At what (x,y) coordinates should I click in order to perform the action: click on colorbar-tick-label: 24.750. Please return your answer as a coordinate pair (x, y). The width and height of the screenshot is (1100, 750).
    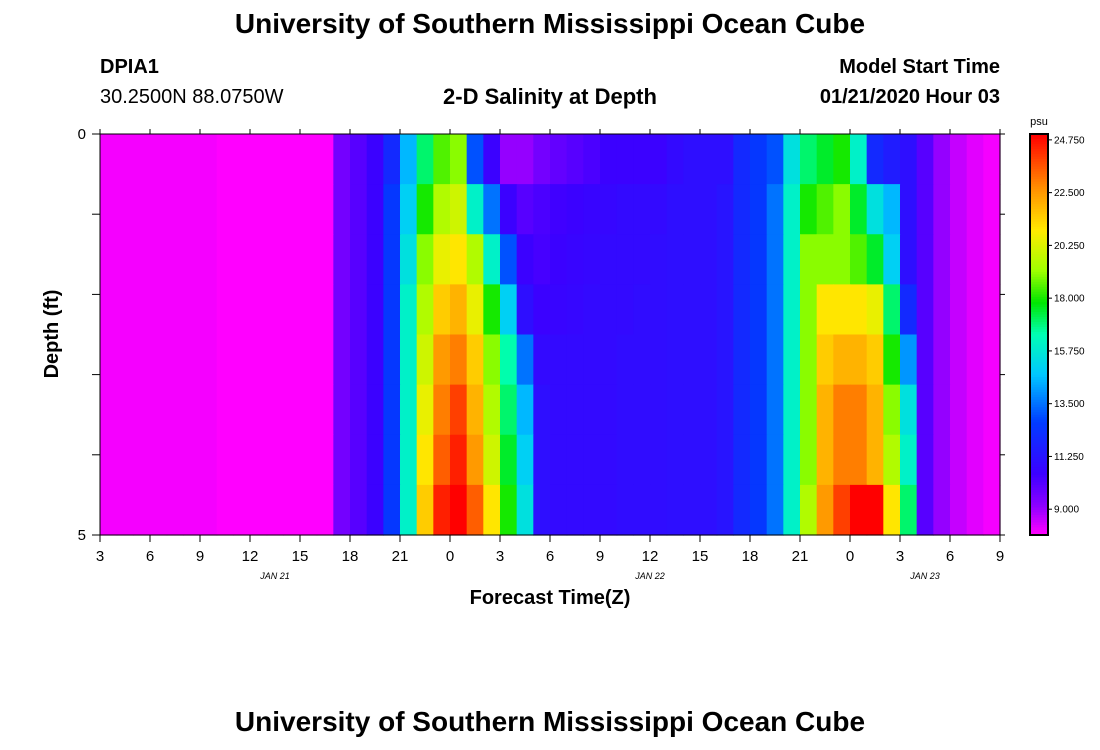
    Looking at the image, I should click on (1069, 140).